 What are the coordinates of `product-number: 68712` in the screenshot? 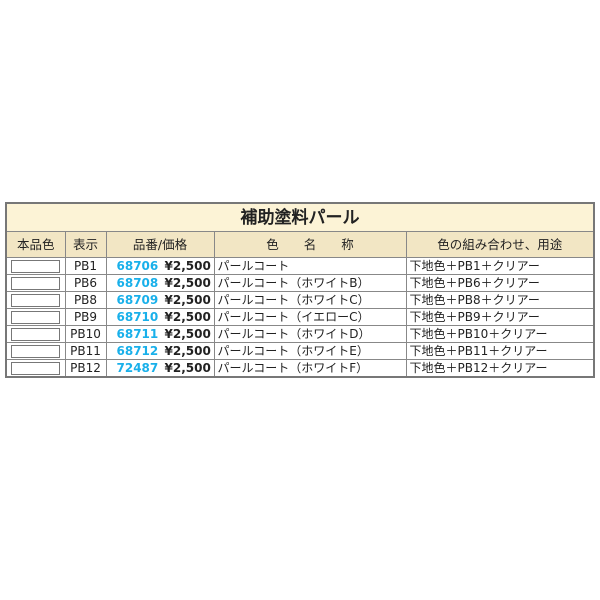 It's located at (137, 351).